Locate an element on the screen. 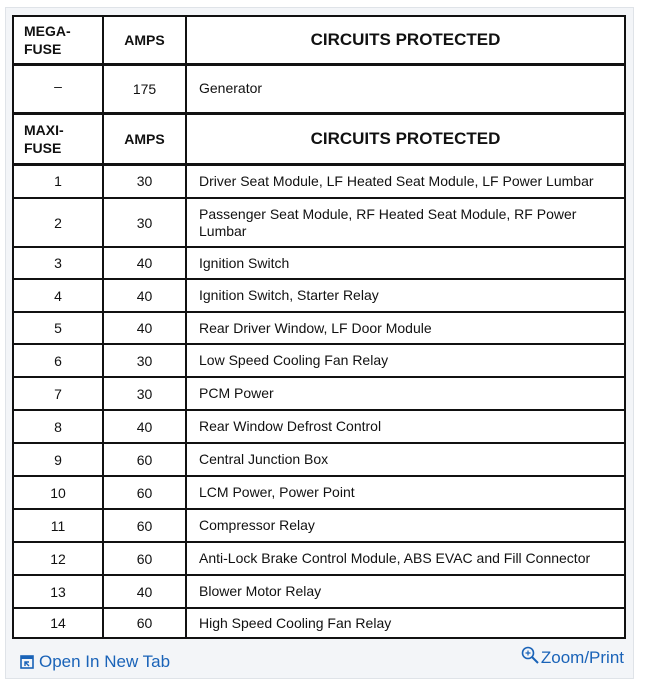 Image resolution: width=650 pixels, height=683 pixels. circuits-cell: Ignition Switch, Starter Relay is located at coordinates (405, 295).